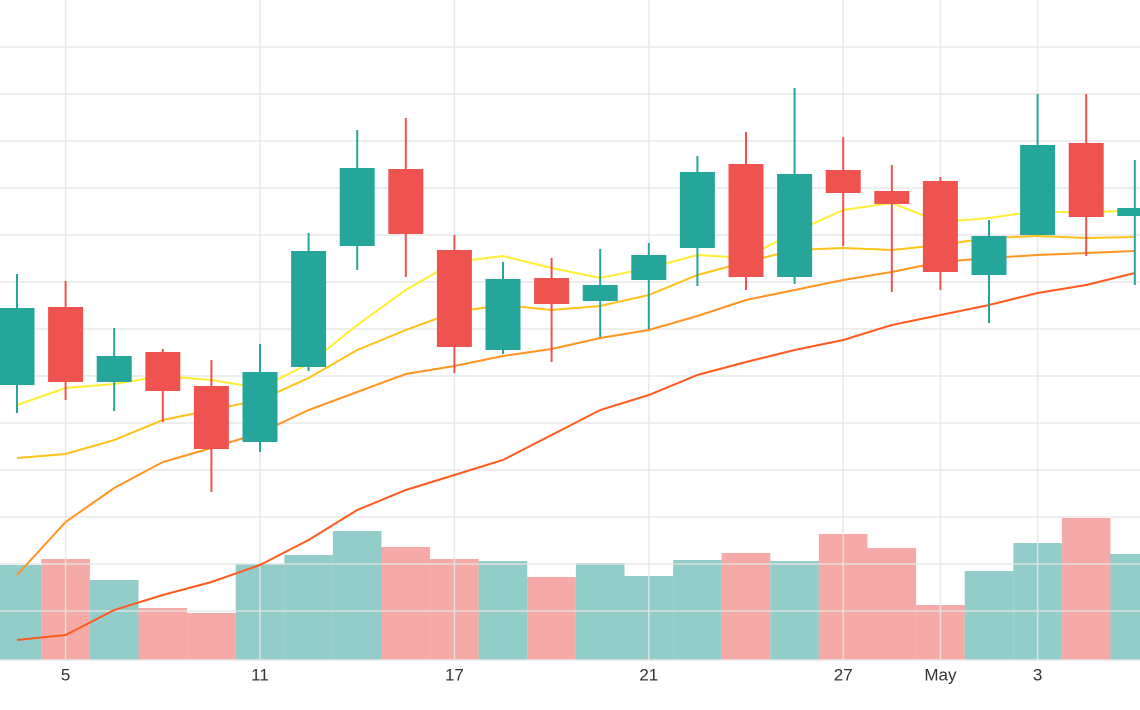  I want to click on x-tick-label: 27, so click(843, 674).